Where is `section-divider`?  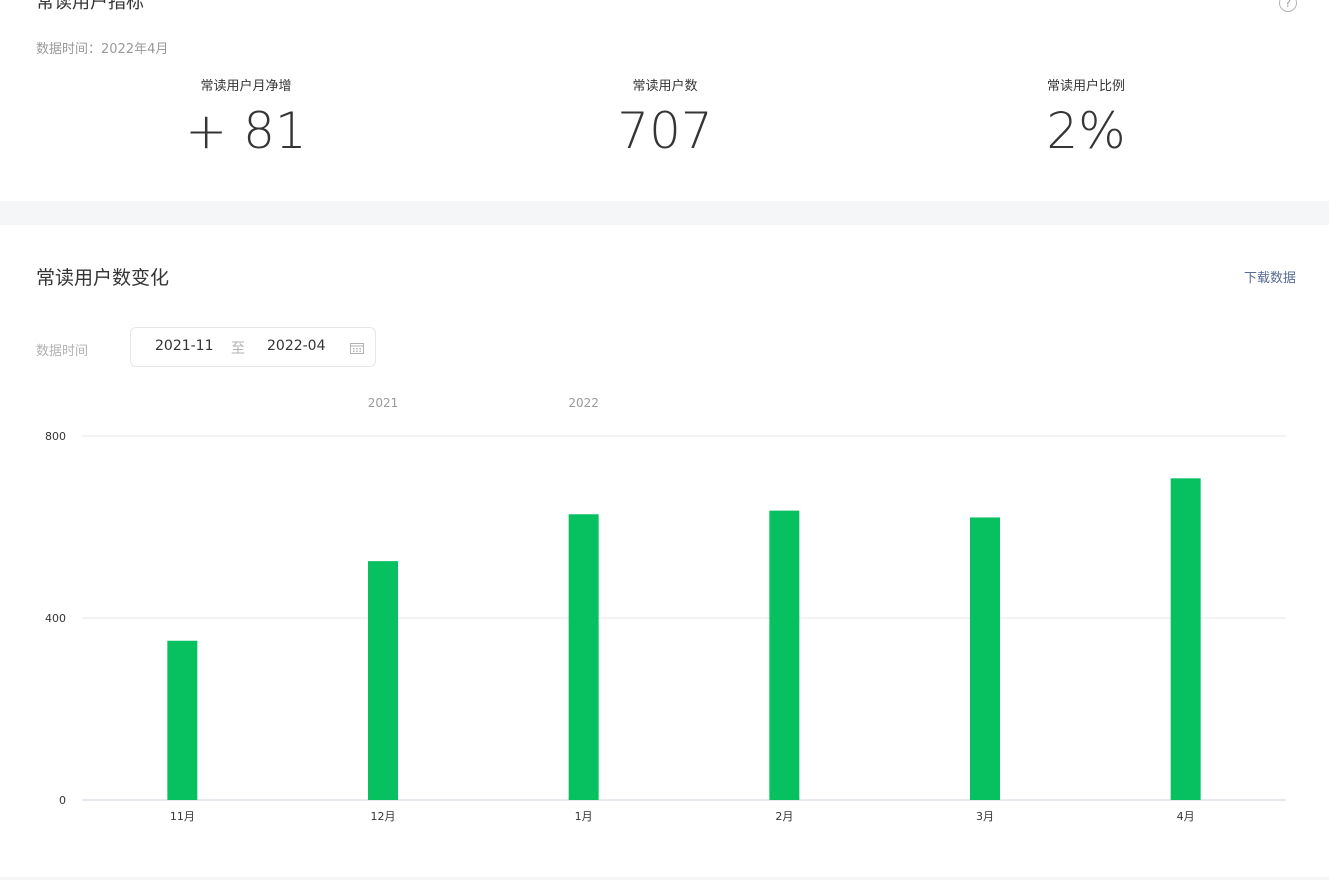
section-divider is located at coordinates (664, 213).